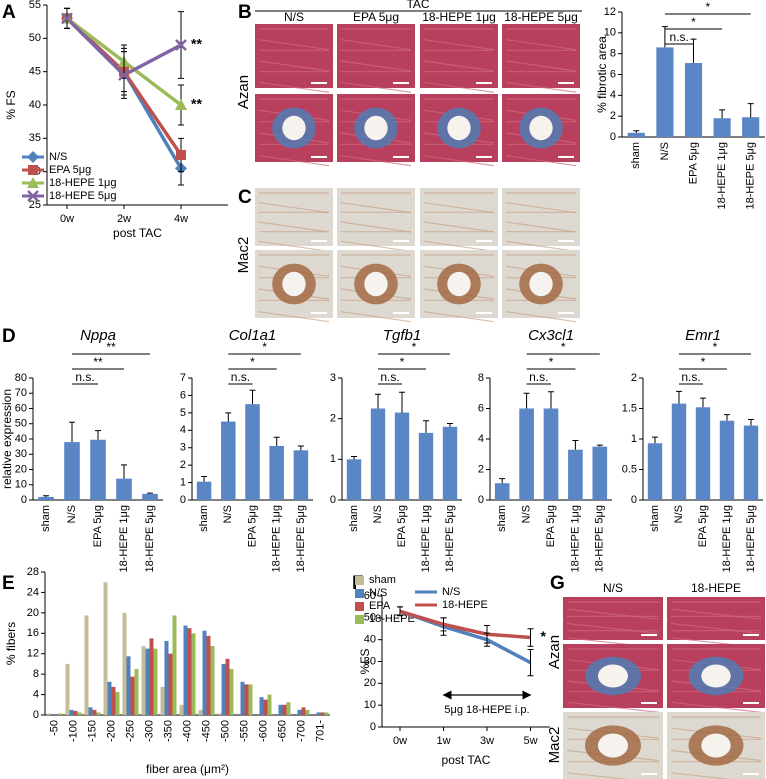 Image resolution: width=766 pixels, height=779 pixels. What do you see at coordinates (33, 572) in the screenshot?
I see `y-tick-label: 28` at bounding box center [33, 572].